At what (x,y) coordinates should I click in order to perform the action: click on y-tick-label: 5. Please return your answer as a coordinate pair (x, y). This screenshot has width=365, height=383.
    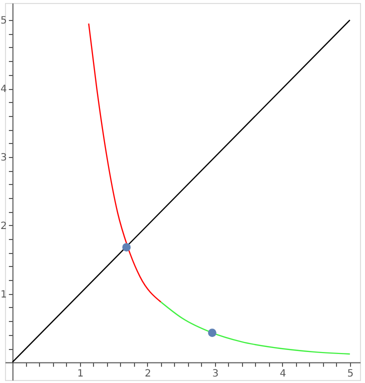
    Looking at the image, I should click on (3, 21).